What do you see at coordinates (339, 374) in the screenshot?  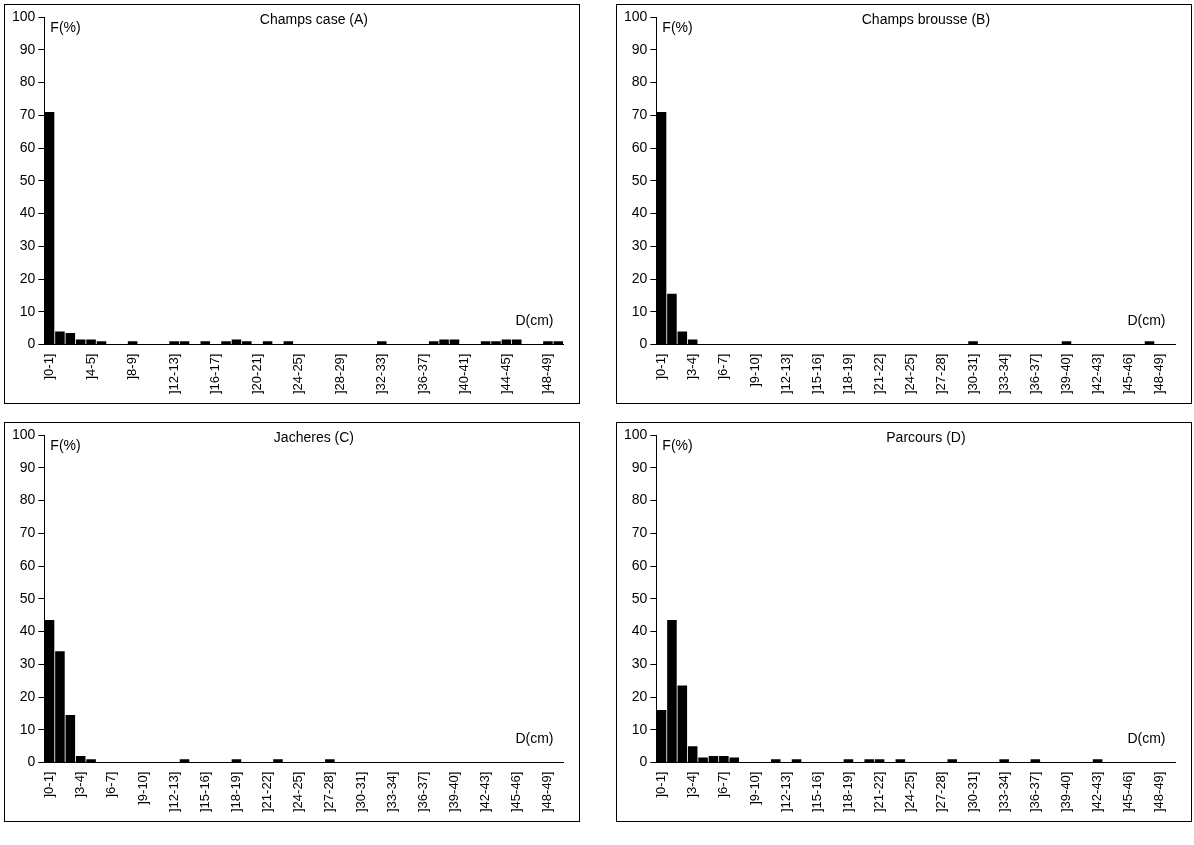 I see `x-tick-label: ]28-29]` at bounding box center [339, 374].